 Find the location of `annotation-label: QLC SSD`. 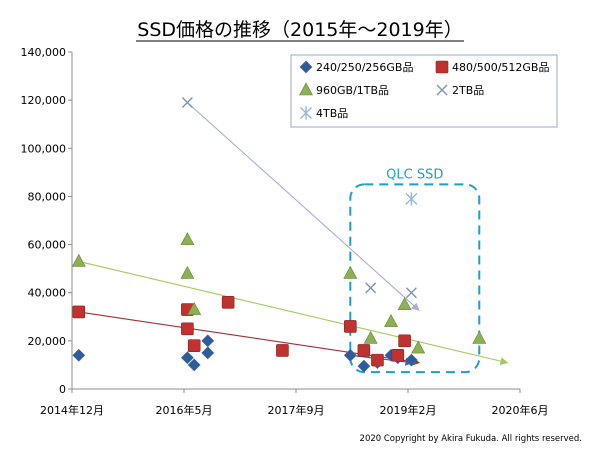

annotation-label: QLC SSD is located at coordinates (414, 174).